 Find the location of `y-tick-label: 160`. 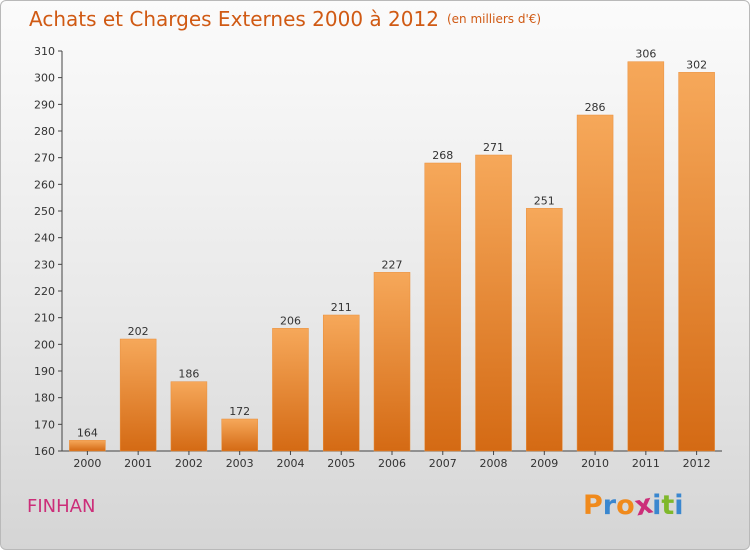

y-tick-label: 160 is located at coordinates (44, 451).